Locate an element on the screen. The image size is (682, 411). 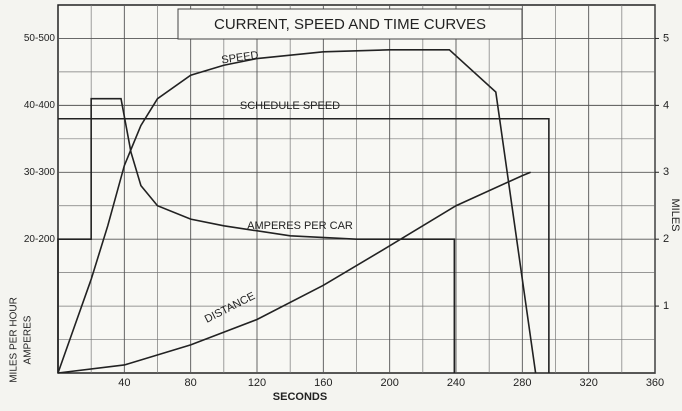
y-tick-label: 30-300 is located at coordinates (40, 172).